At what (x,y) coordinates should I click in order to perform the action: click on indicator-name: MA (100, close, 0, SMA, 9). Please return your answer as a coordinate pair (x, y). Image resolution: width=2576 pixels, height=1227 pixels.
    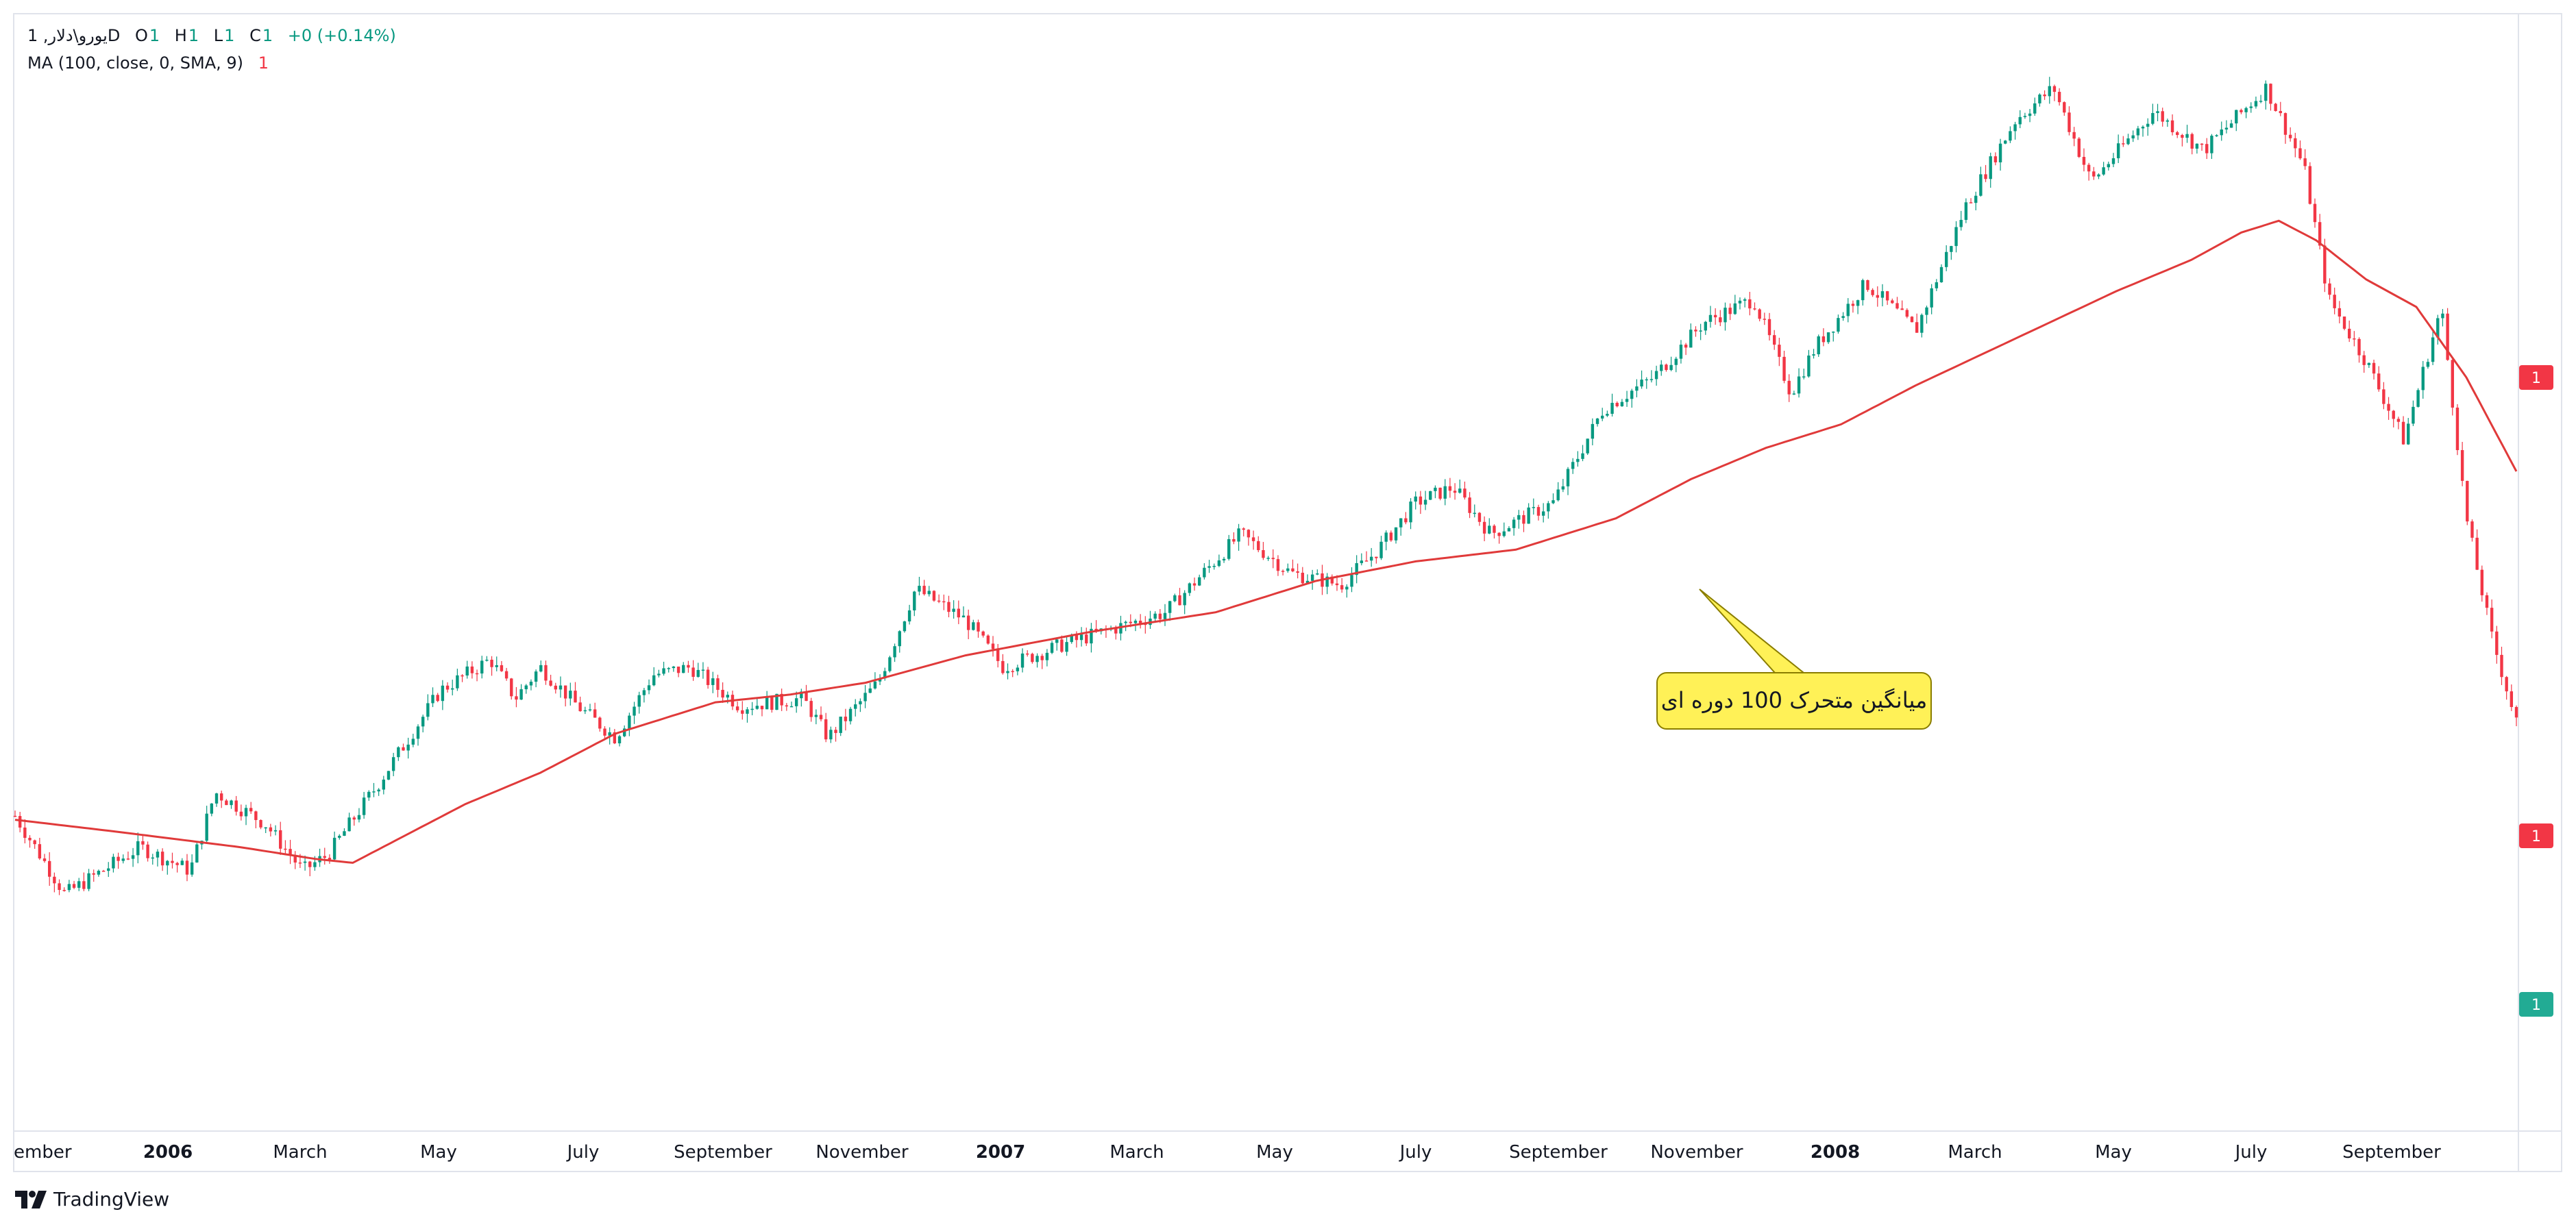
    Looking at the image, I should click on (136, 63).